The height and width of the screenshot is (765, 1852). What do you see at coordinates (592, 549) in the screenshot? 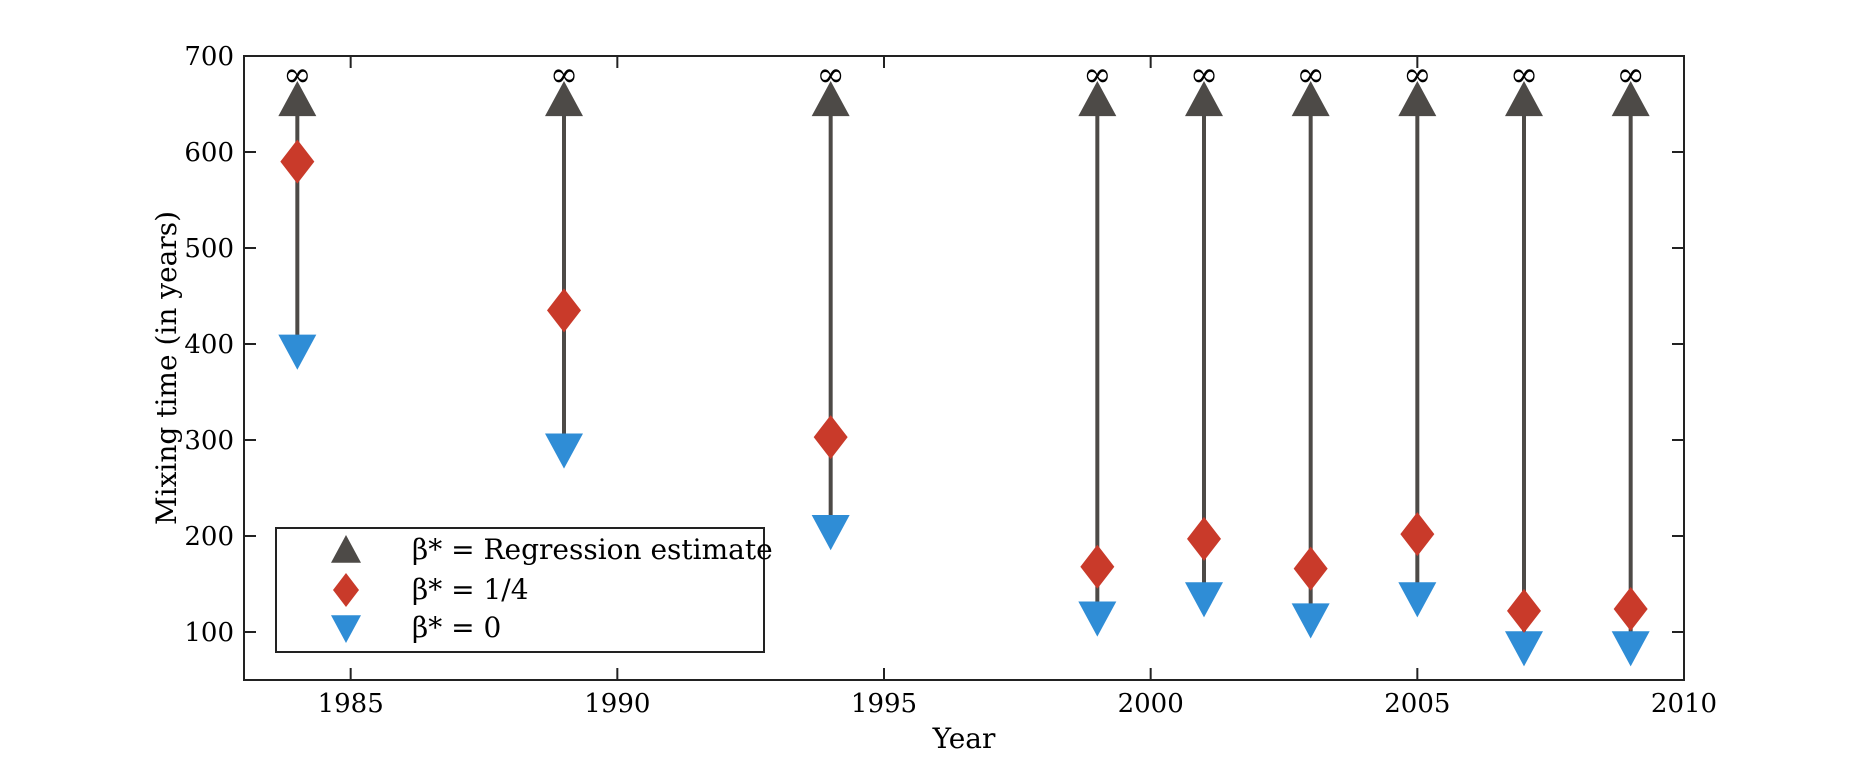
I see `legend-label: β* = Regression estimate` at bounding box center [592, 549].